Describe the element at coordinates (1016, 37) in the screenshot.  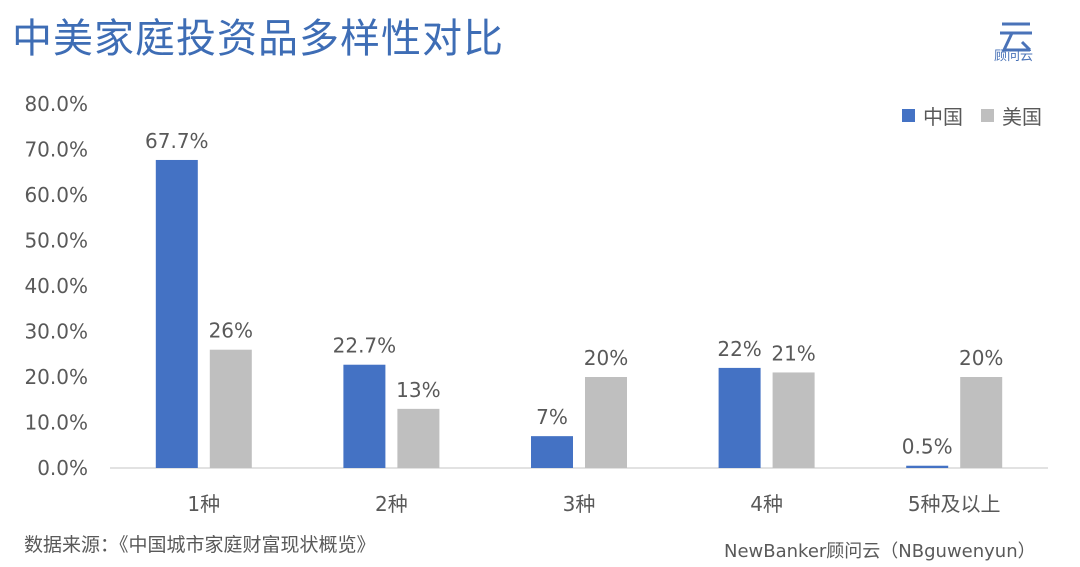
I see `cloud-logo-icon` at that location.